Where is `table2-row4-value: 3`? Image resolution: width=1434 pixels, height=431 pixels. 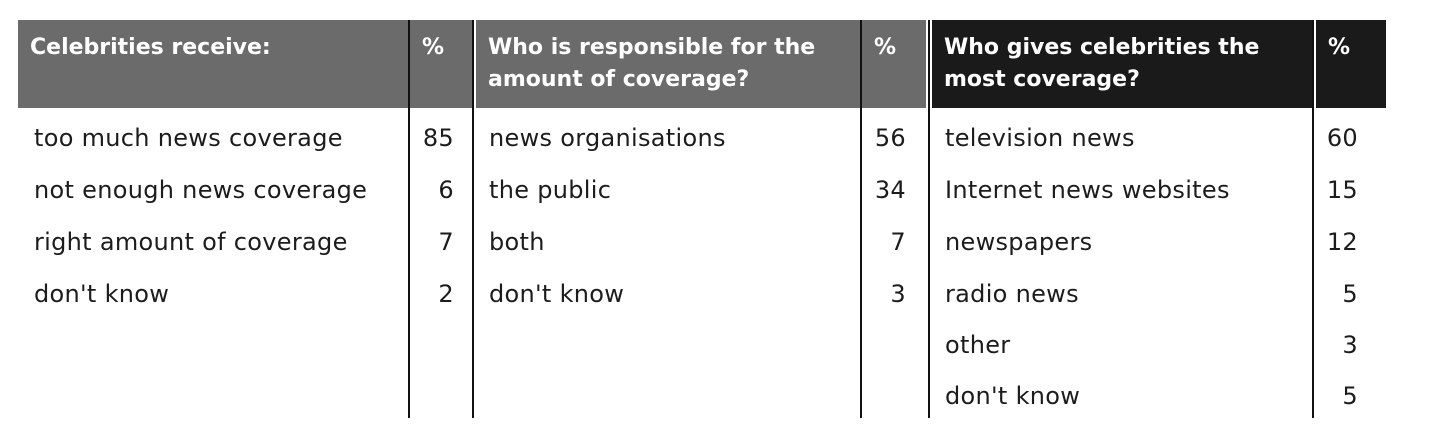
table2-row4-value: 3 is located at coordinates (898, 294).